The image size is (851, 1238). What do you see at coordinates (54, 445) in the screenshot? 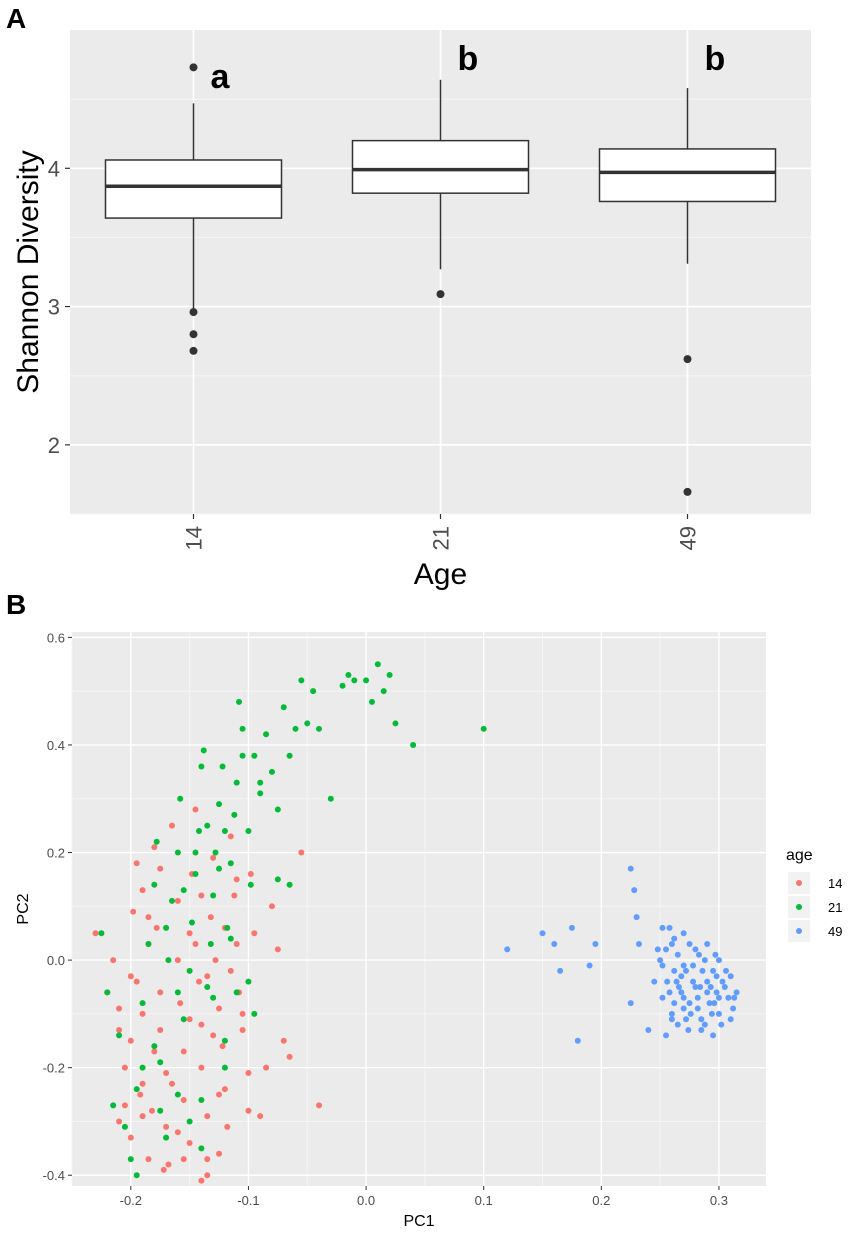
I see `y-tick-label: 2` at bounding box center [54, 445].